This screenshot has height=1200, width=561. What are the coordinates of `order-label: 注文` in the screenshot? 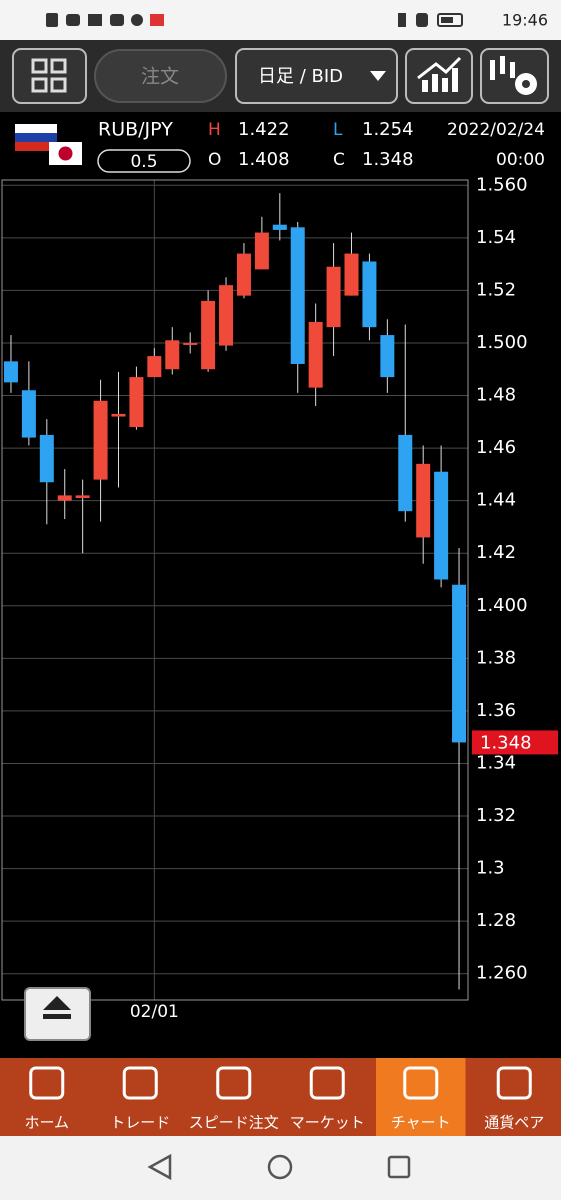 It's located at (160, 77).